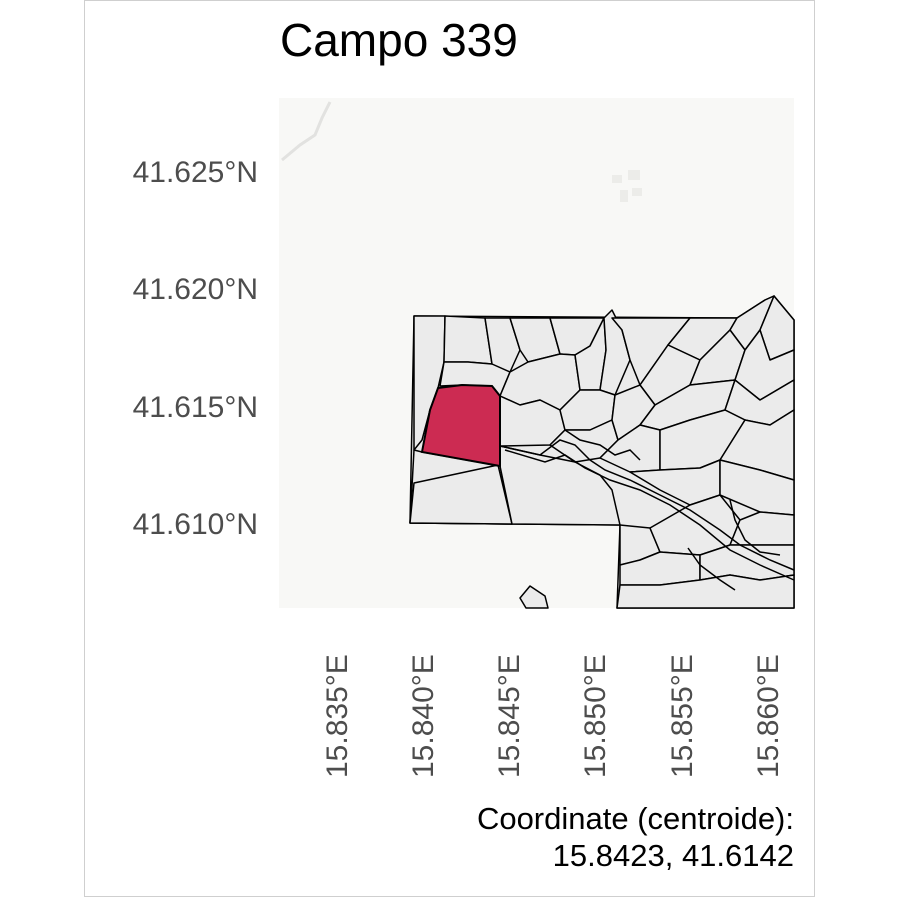  I want to click on x-tick-label: 15.860°E, so click(768, 716).